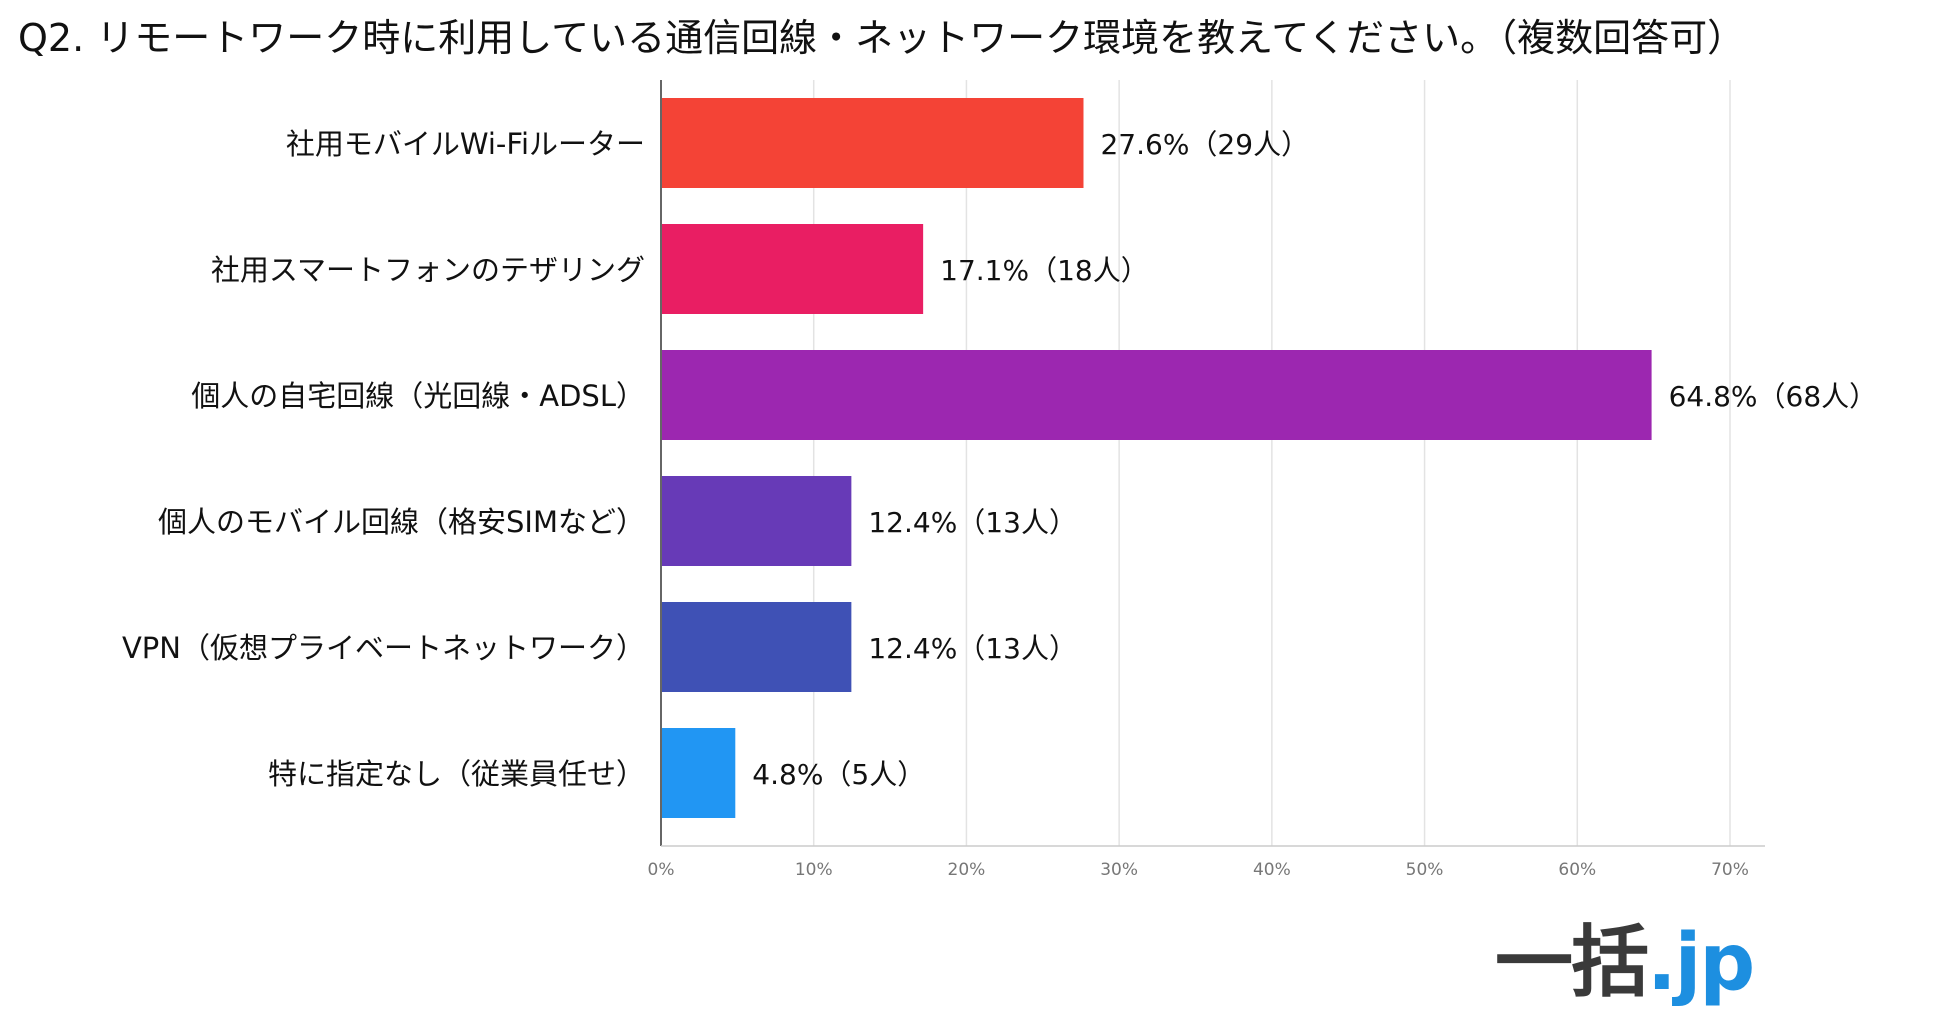  Describe the element at coordinates (967, 870) in the screenshot. I see `x-tick-label: 20%` at that location.